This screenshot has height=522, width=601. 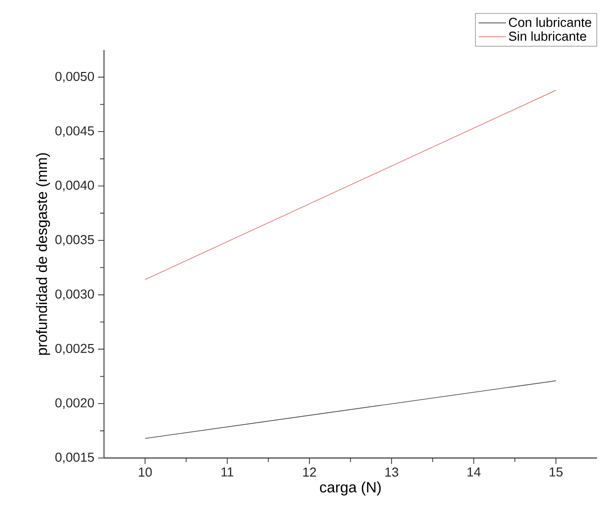 I want to click on x-tick-label: 13, so click(x=391, y=472).